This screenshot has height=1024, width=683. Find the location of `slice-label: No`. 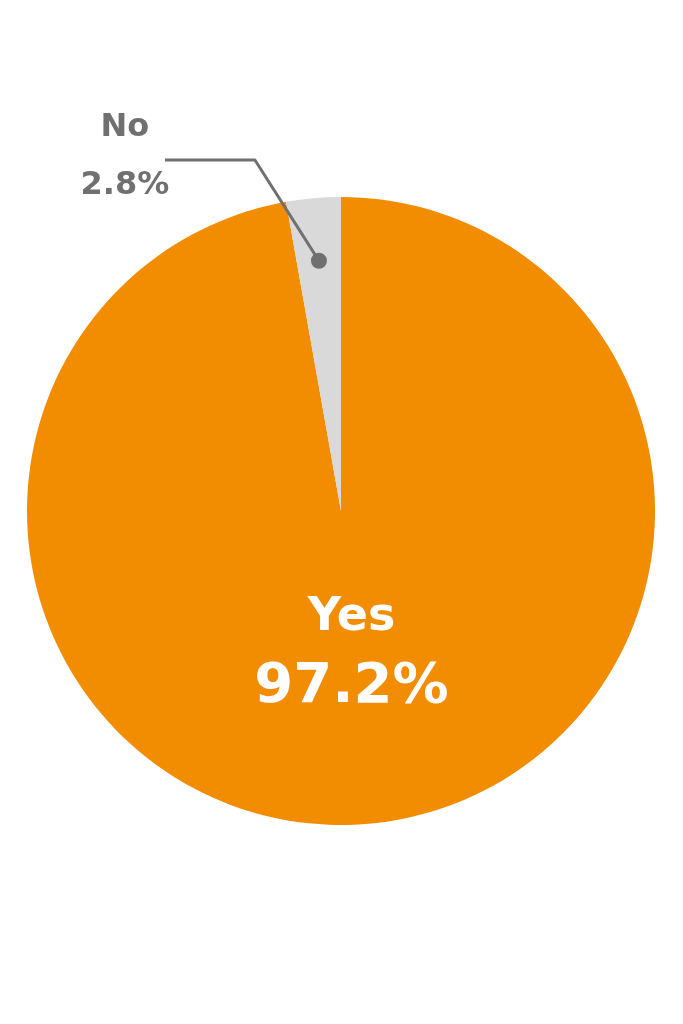

slice-label: No is located at coordinates (125, 125).